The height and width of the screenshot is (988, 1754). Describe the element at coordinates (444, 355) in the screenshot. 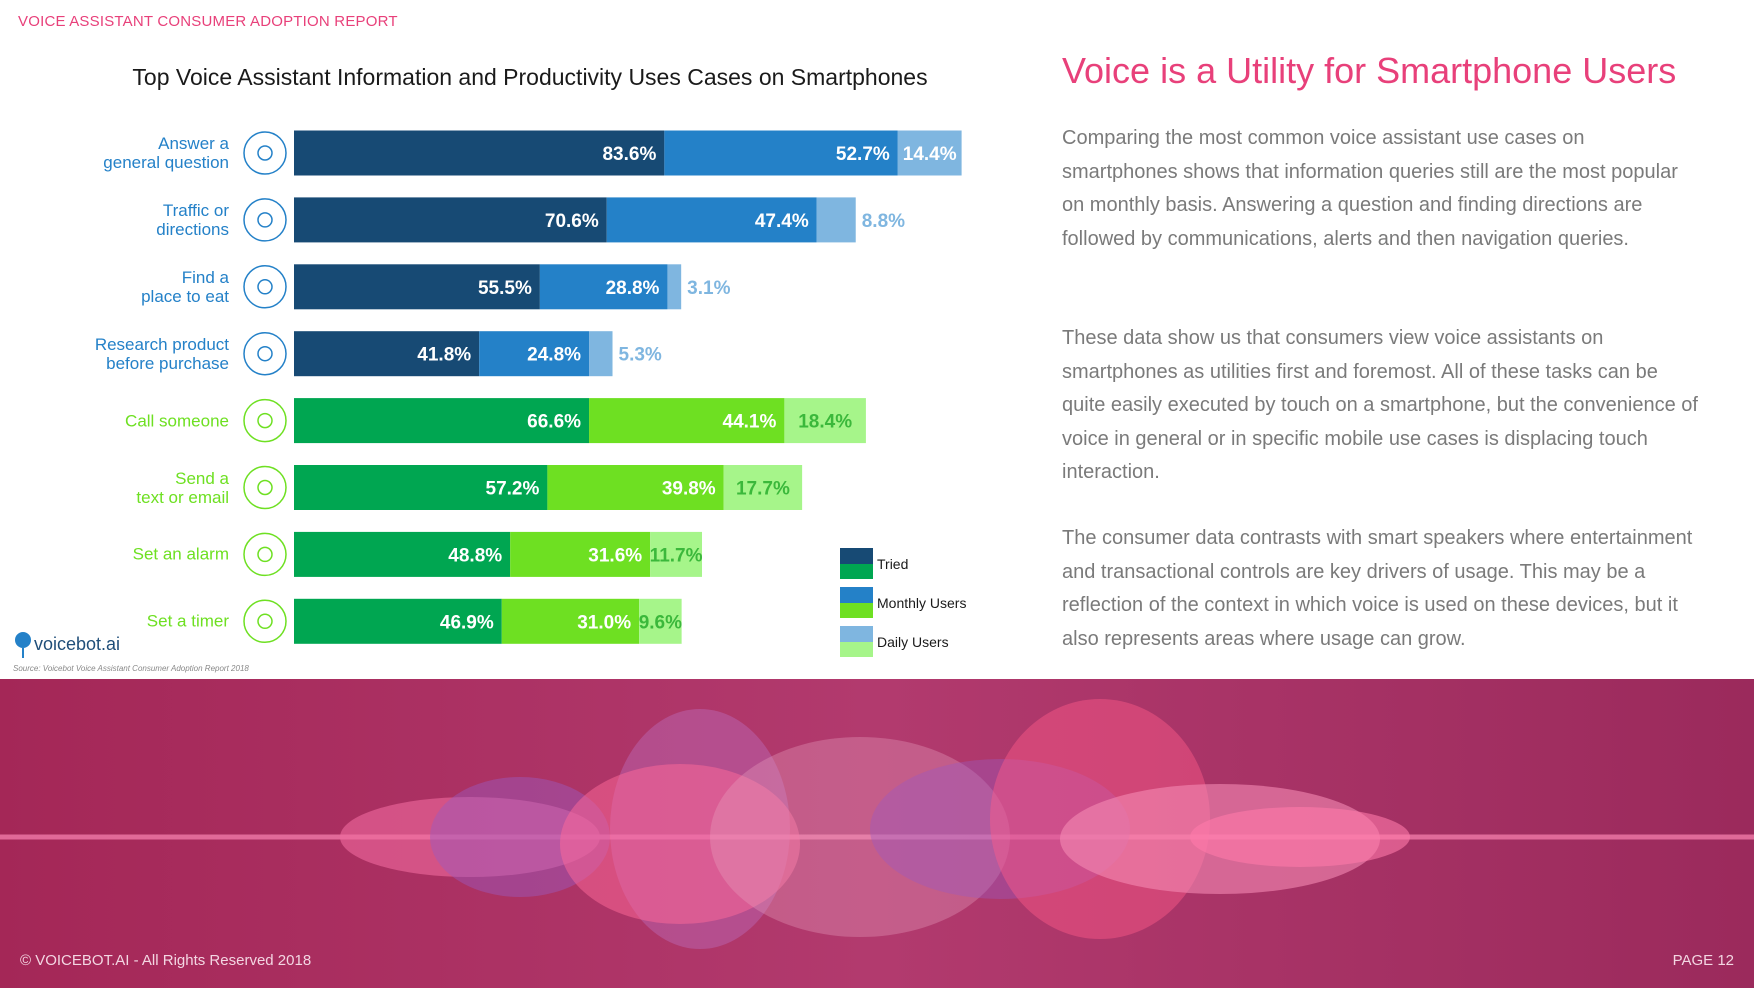

I see `value-label: 41.8%` at that location.